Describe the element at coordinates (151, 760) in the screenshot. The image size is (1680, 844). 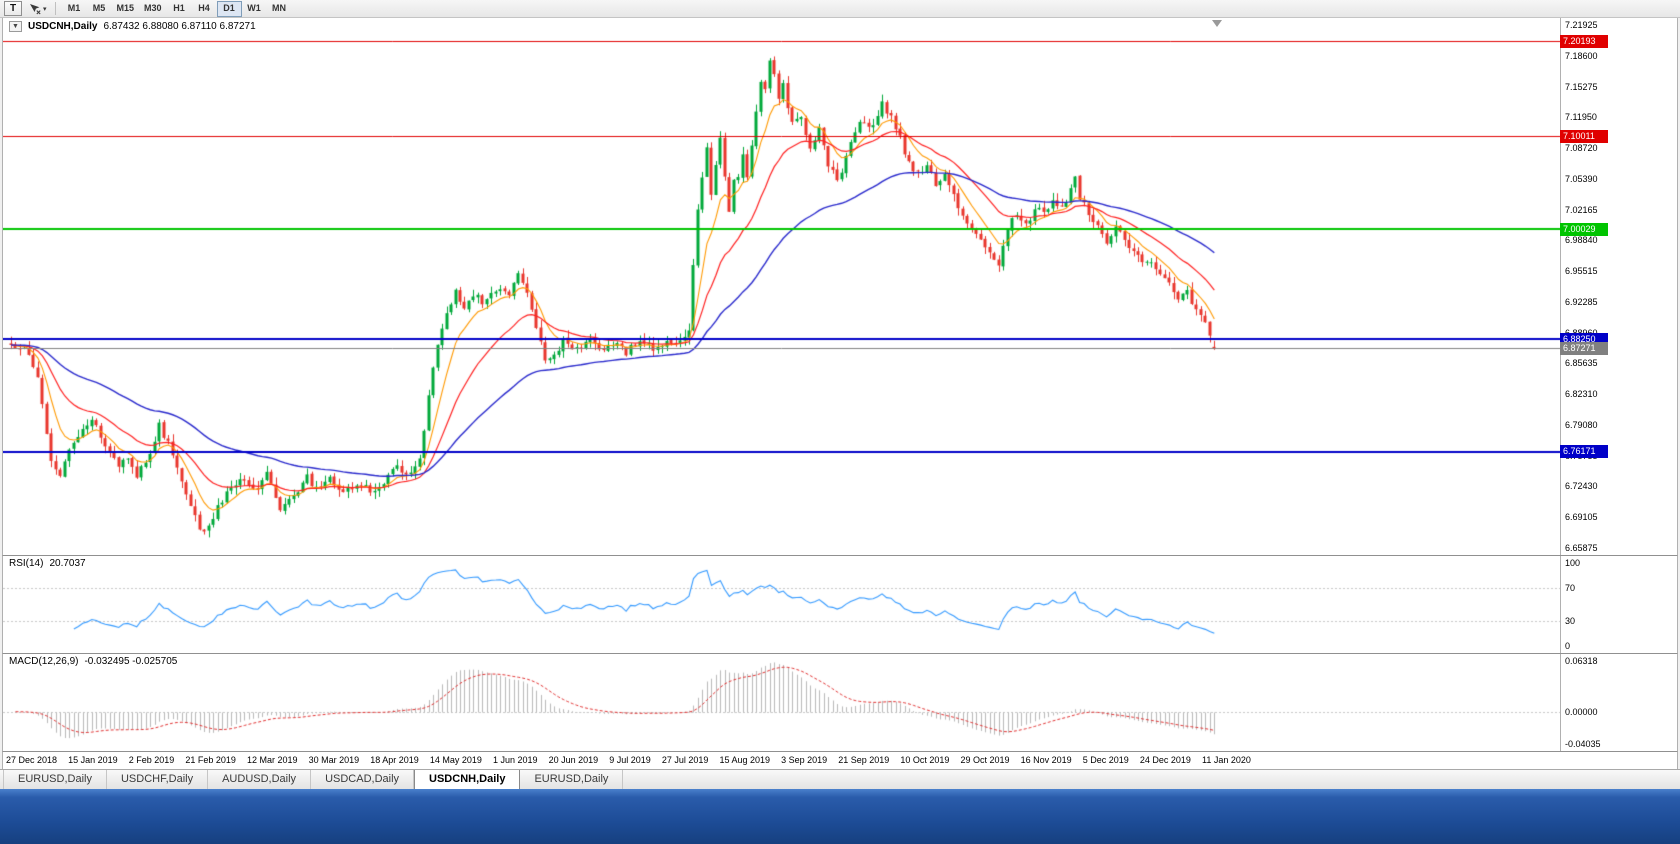
I see `date-label: 2 Feb 2019` at that location.